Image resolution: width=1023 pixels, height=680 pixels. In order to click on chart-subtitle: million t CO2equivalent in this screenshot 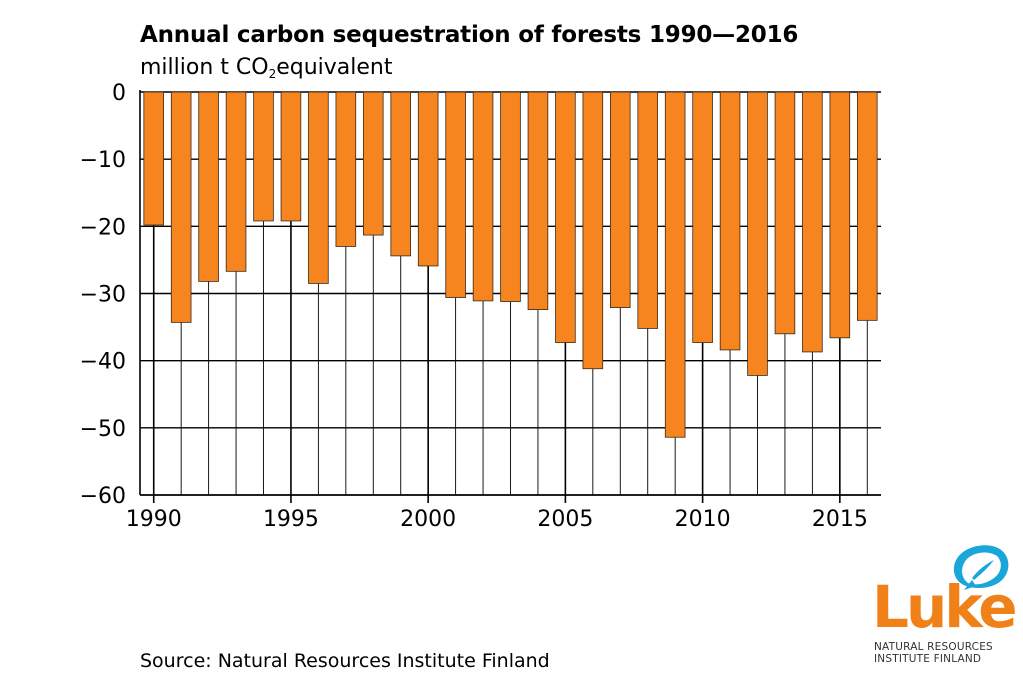, I will do `click(266, 68)`.